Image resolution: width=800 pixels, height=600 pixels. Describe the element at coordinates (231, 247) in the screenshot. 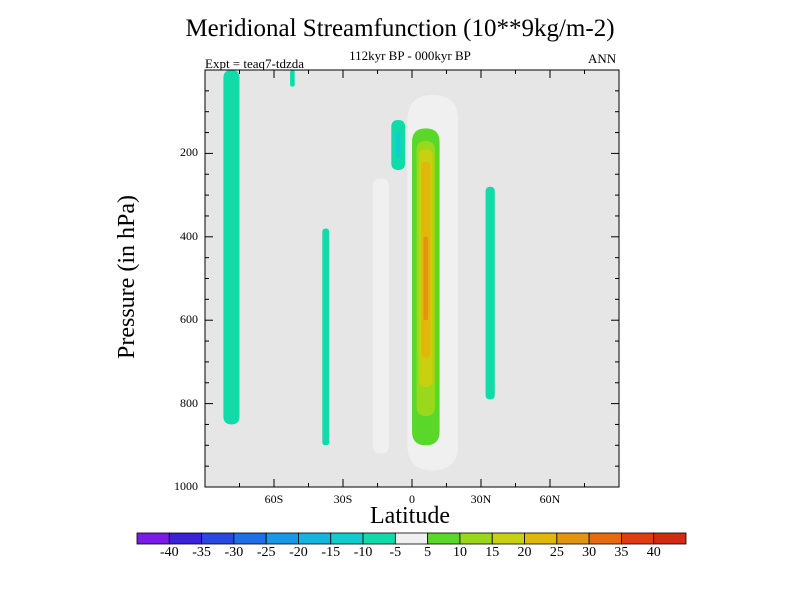

I see `contour-neg_sh_high` at that location.